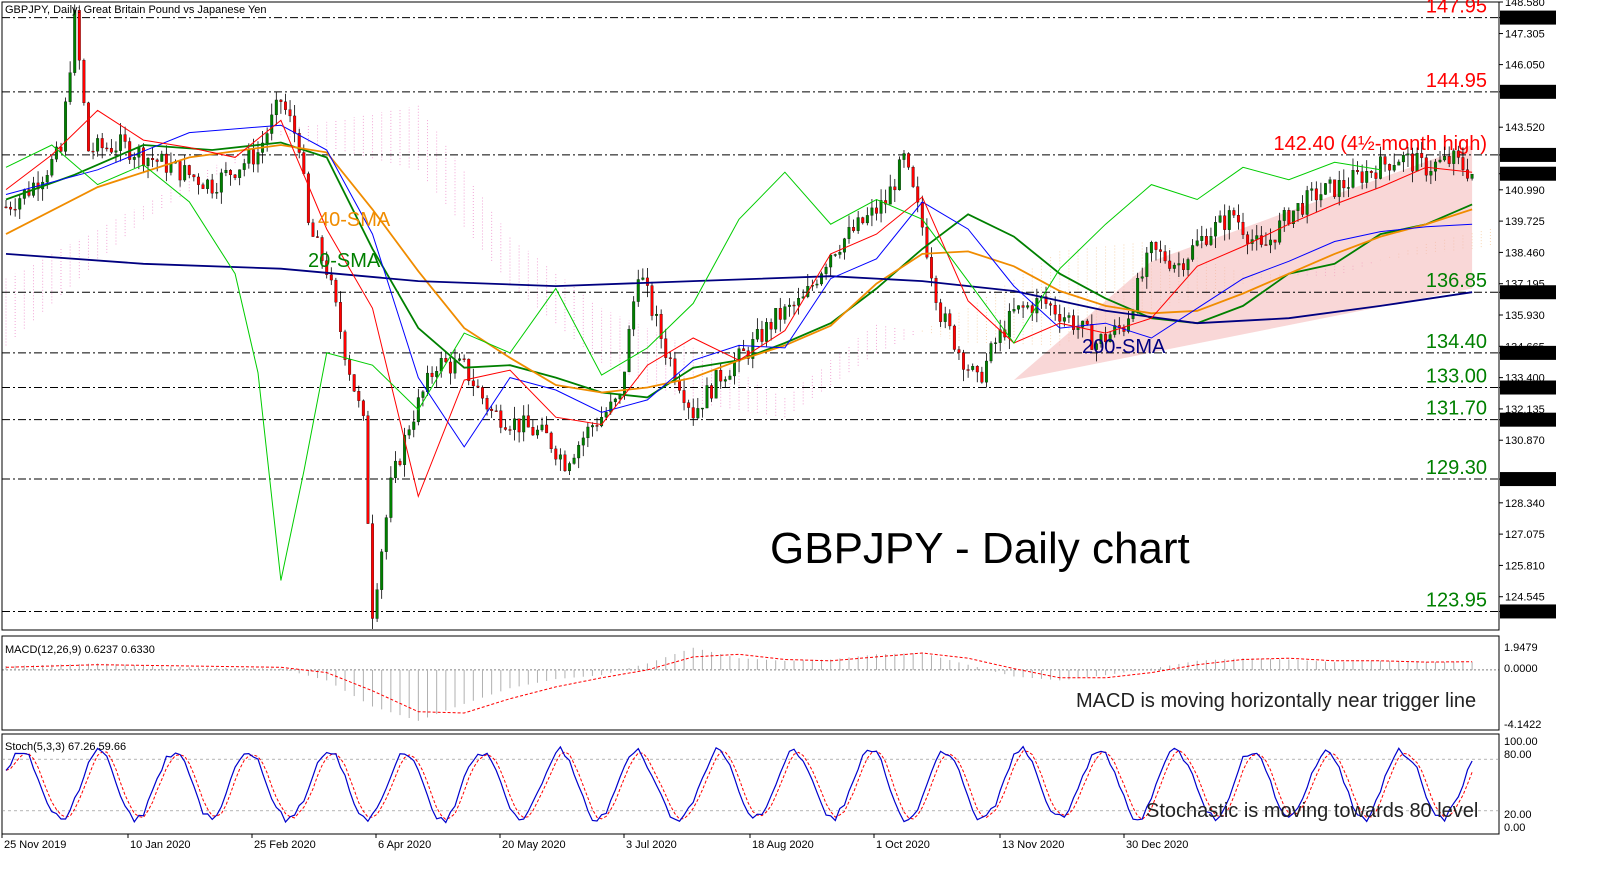 This screenshot has width=1607, height=877. Describe the element at coordinates (1525, 66) in the screenshot. I see `price-tick-label: 146.050` at that location.